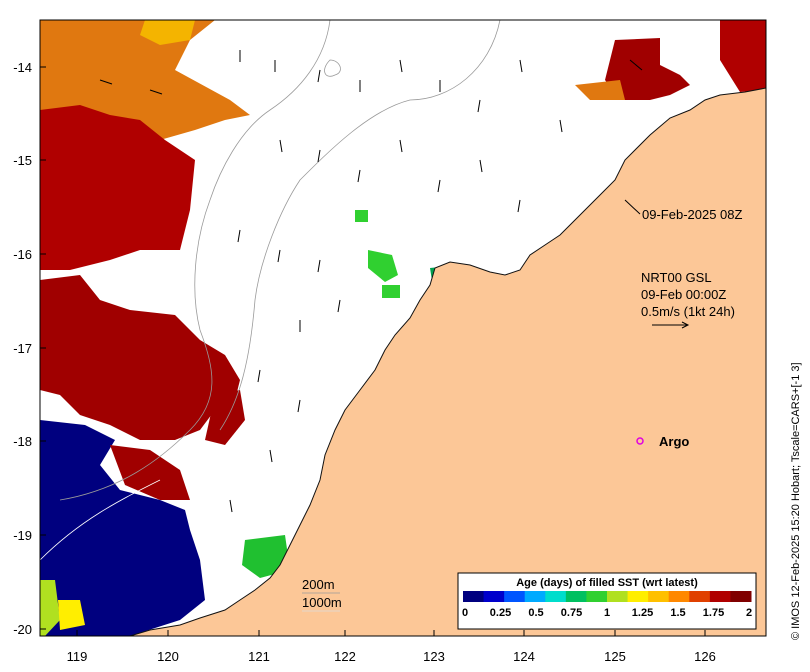  What do you see at coordinates (535, 613) in the screenshot?
I see `colorbar-tick-label: 0.5` at bounding box center [535, 613].